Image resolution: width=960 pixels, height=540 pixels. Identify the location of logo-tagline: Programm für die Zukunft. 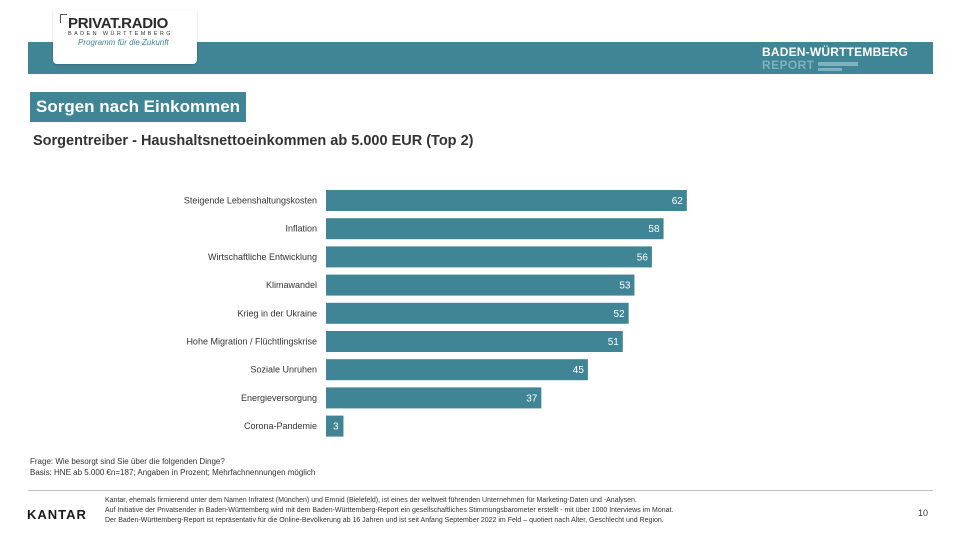
(123, 42).